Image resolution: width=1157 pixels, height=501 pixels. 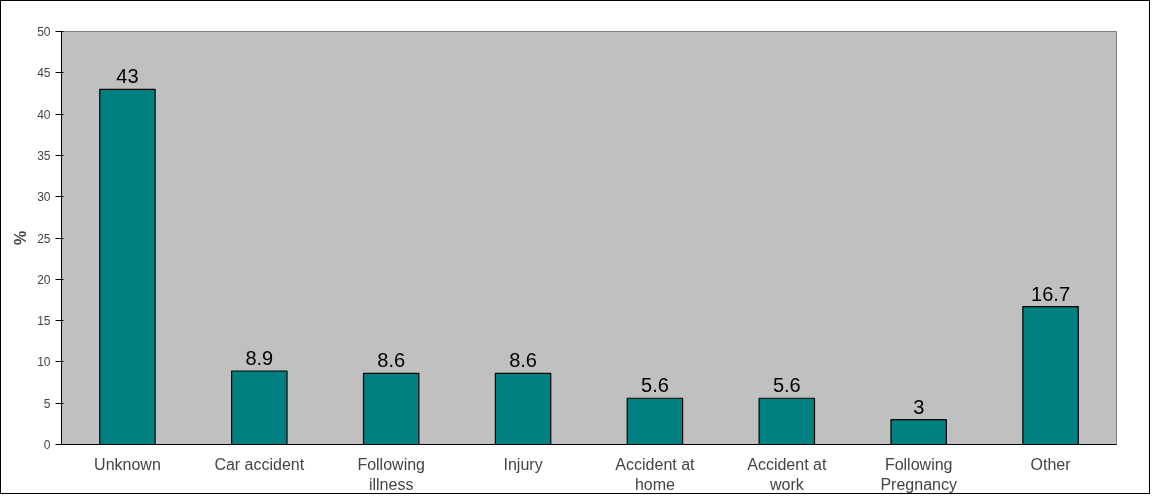 What do you see at coordinates (47, 403) in the screenshot?
I see `y-tick-label: 5` at bounding box center [47, 403].